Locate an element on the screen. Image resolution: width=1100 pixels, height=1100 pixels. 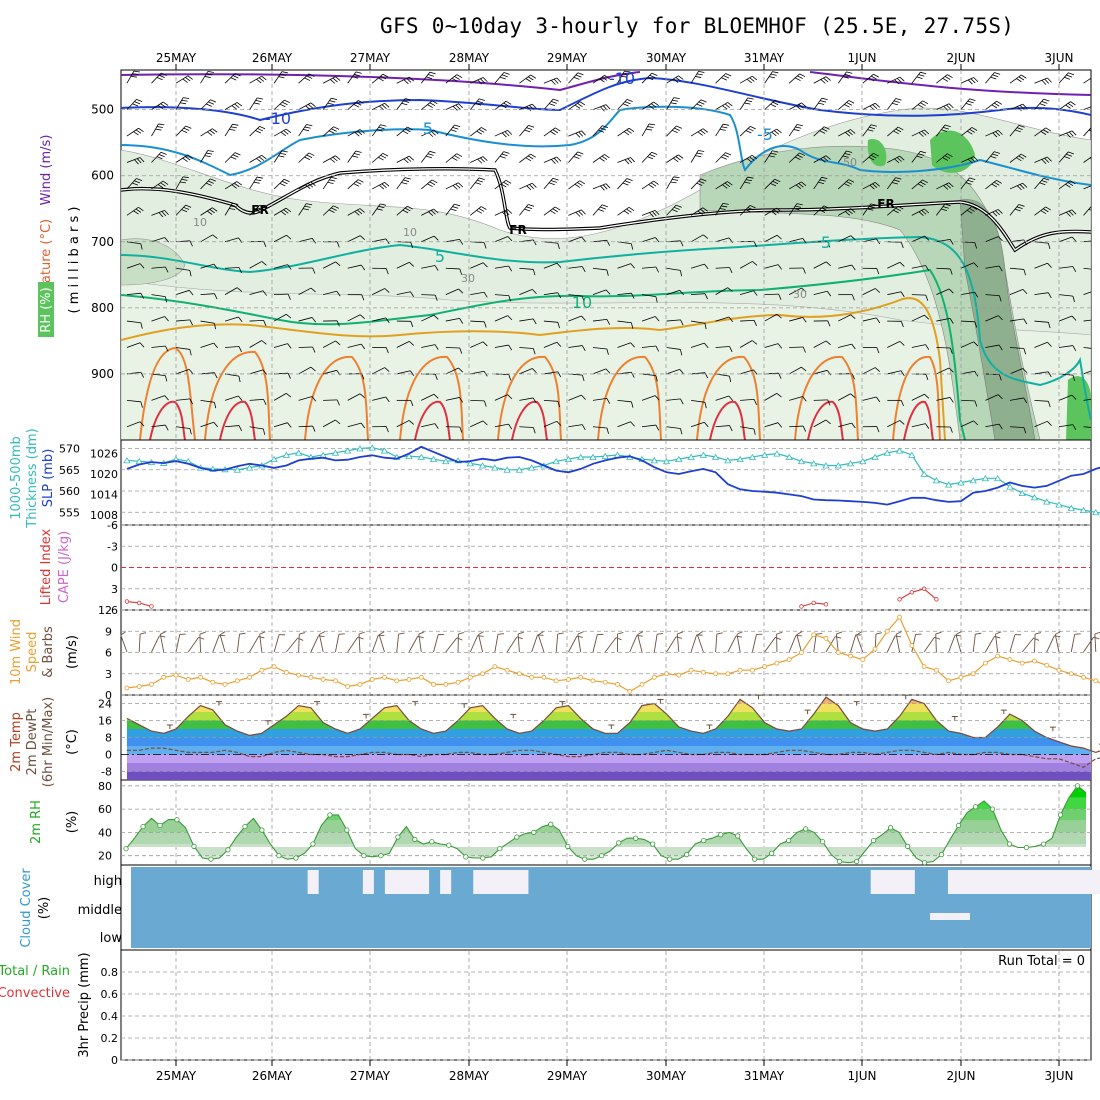
bottom-date-label: 27MAY is located at coordinates (370, 1076).